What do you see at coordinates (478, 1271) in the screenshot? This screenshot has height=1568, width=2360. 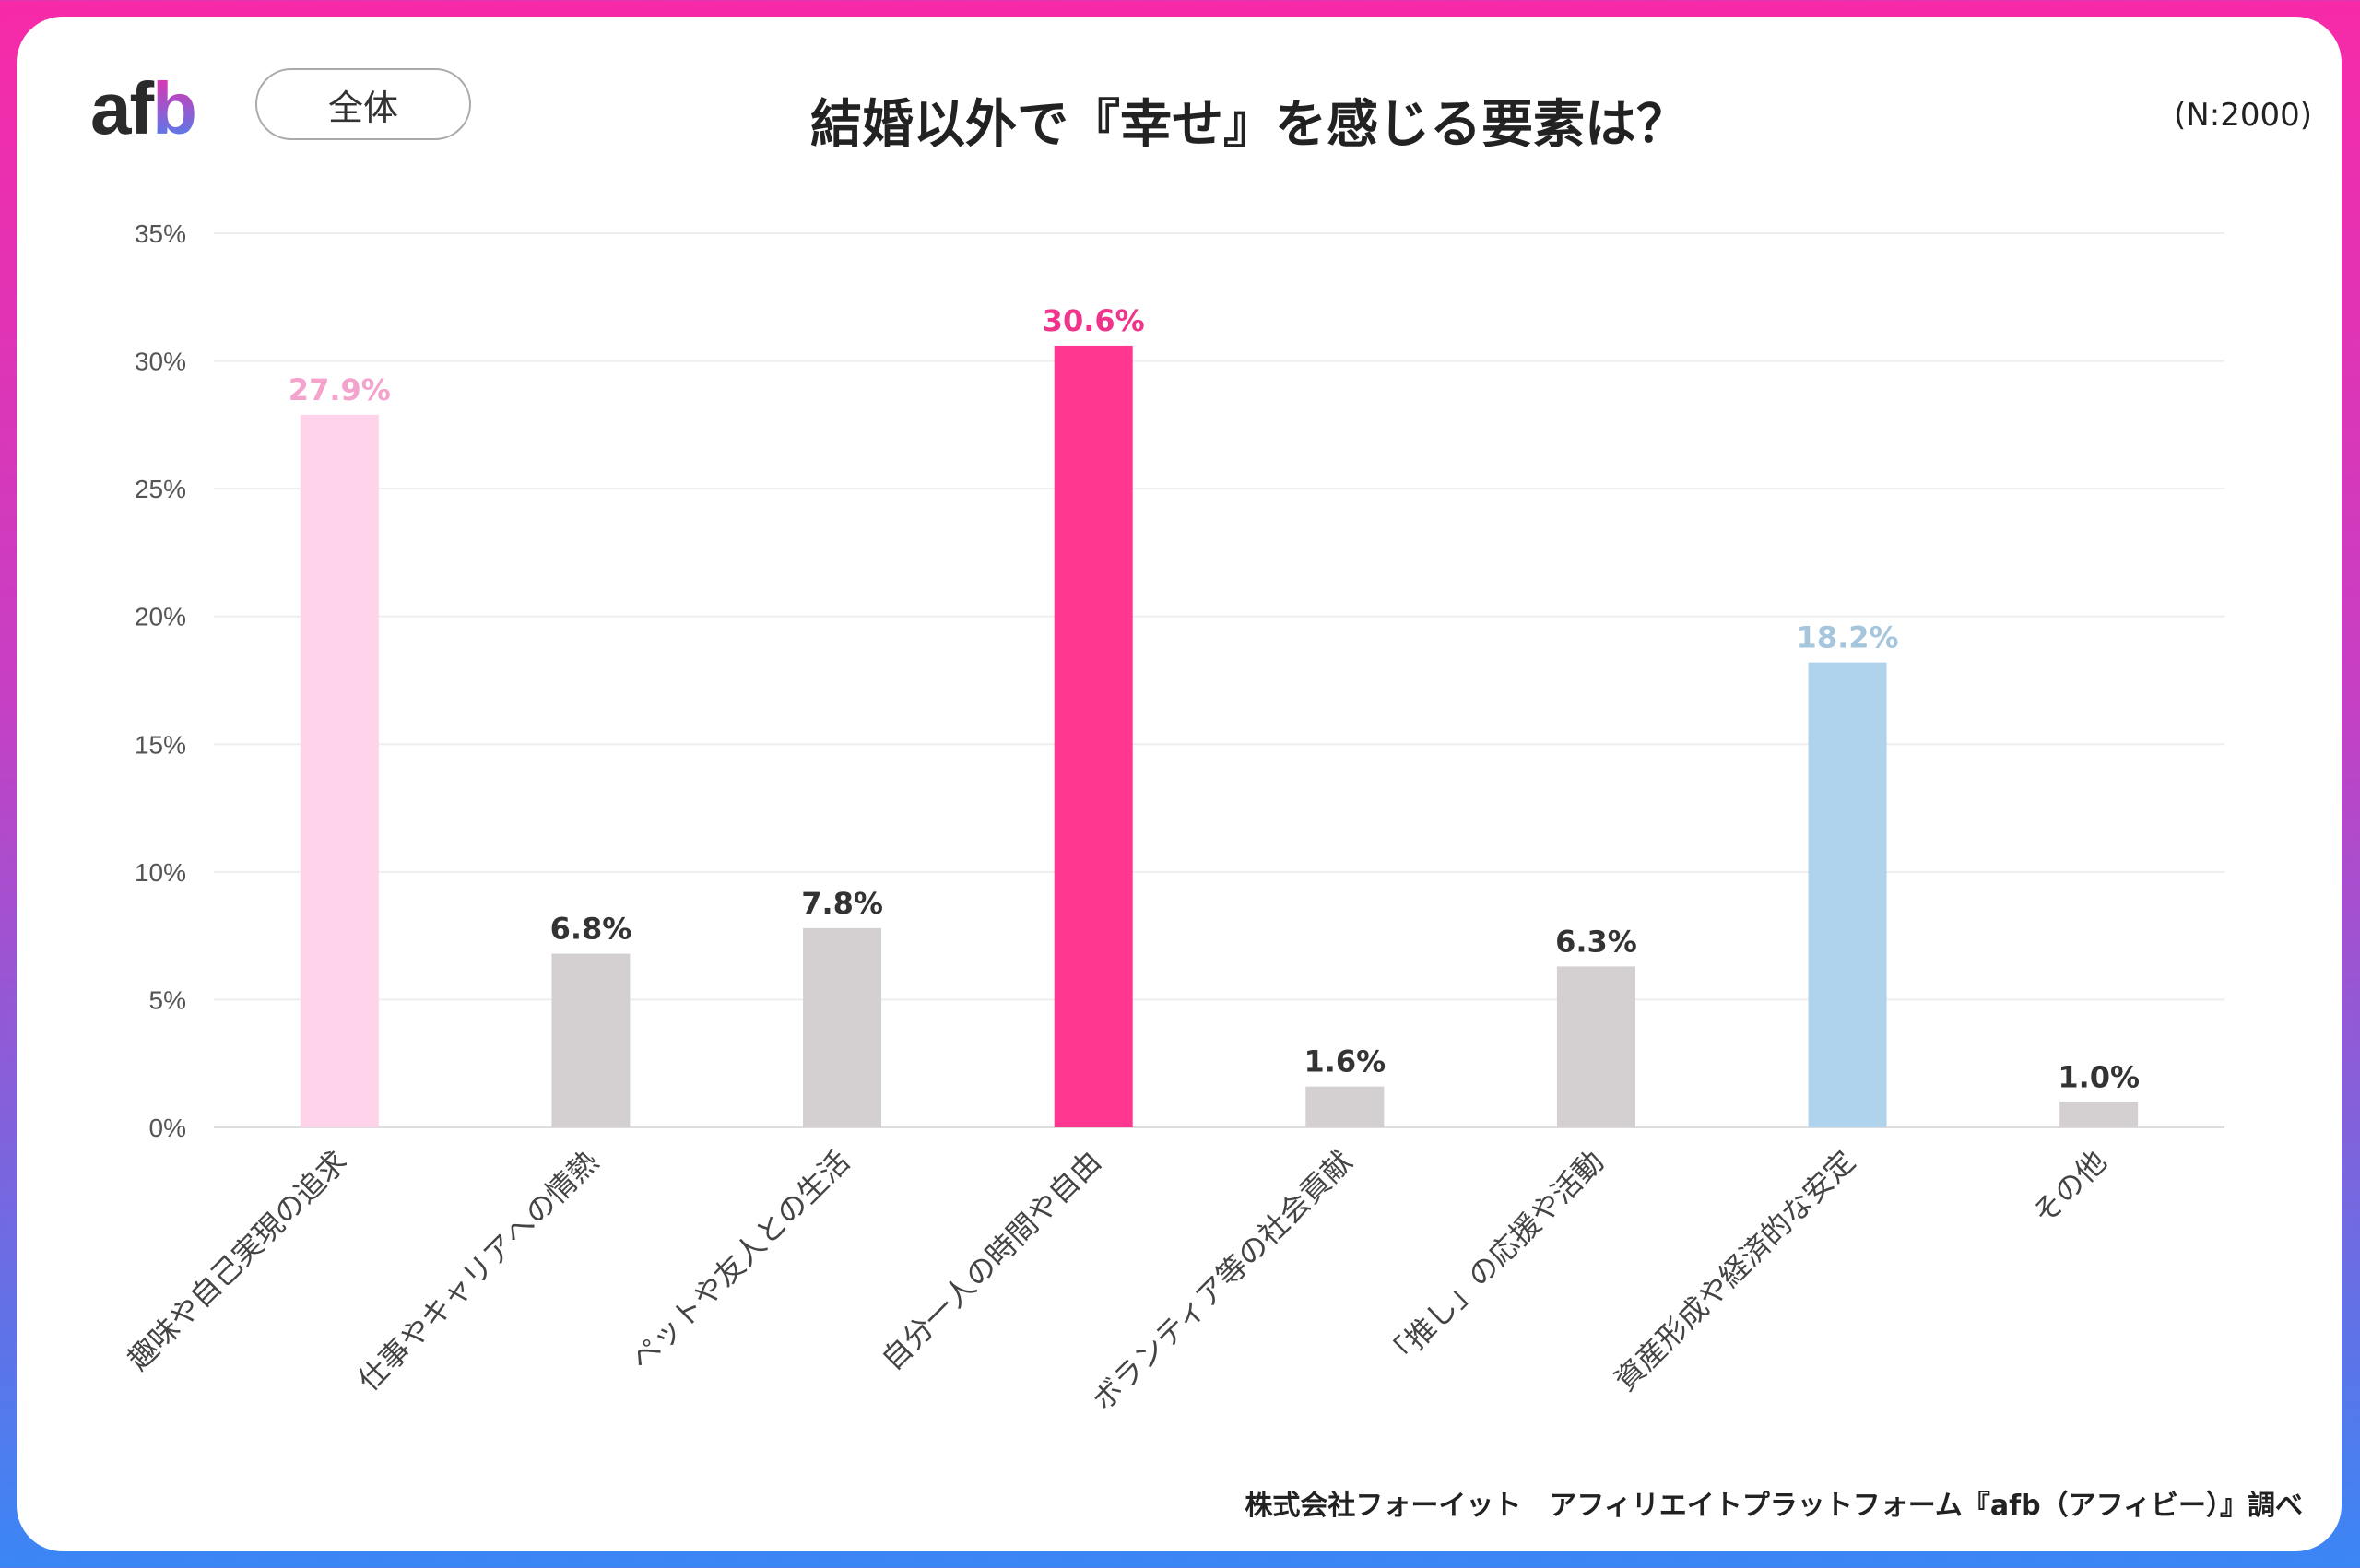 I see `x-tick-label: 仕事やキャリアへの情熱` at bounding box center [478, 1271].